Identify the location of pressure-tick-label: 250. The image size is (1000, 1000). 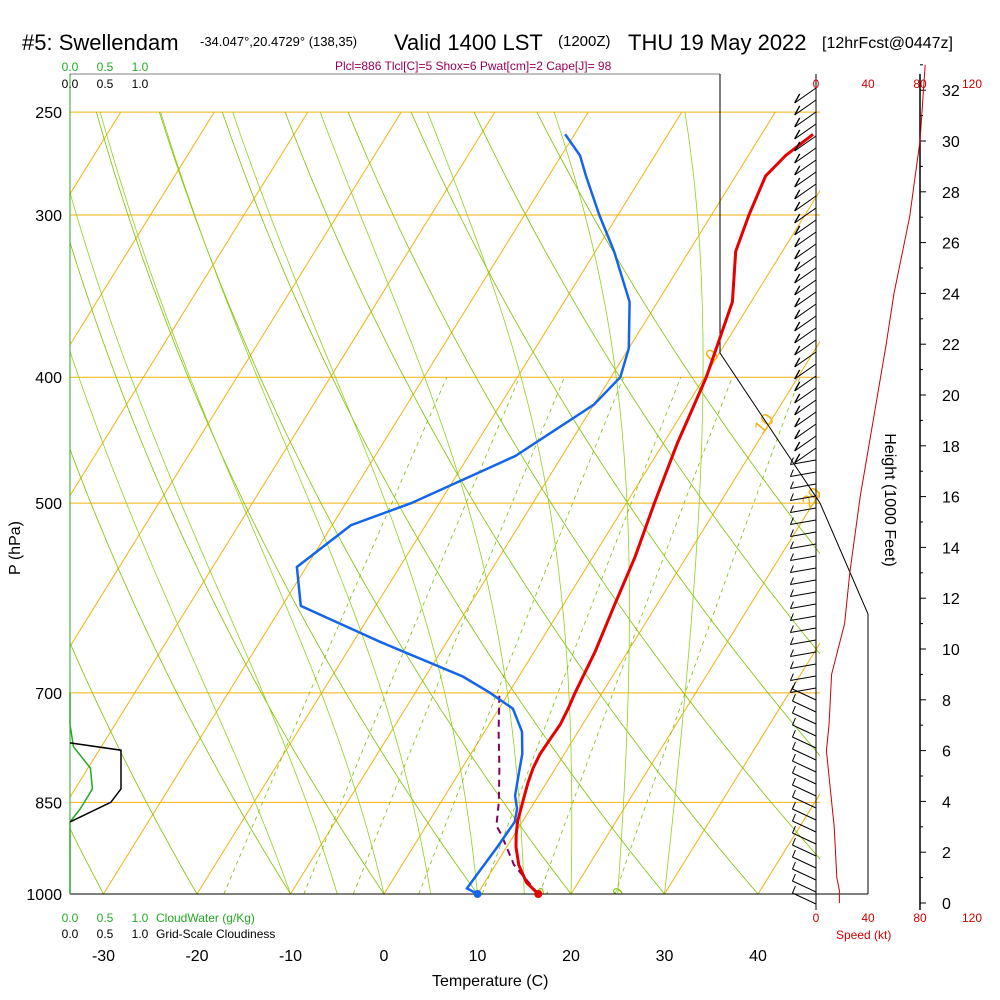
(48, 113).